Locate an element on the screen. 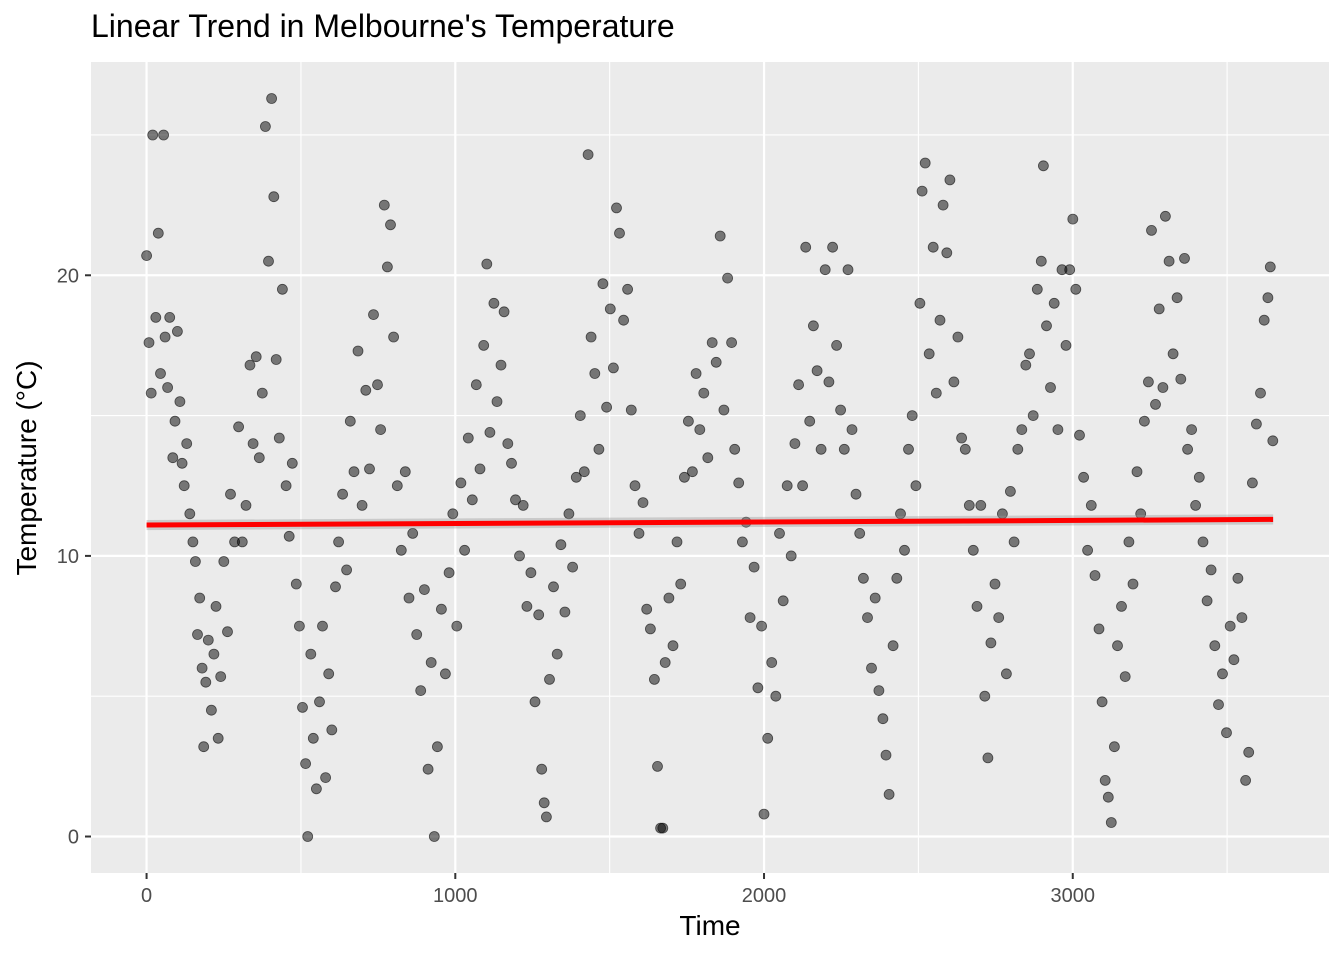 The height and width of the screenshot is (960, 1344). y-tick-label: 10 is located at coordinates (68, 557).